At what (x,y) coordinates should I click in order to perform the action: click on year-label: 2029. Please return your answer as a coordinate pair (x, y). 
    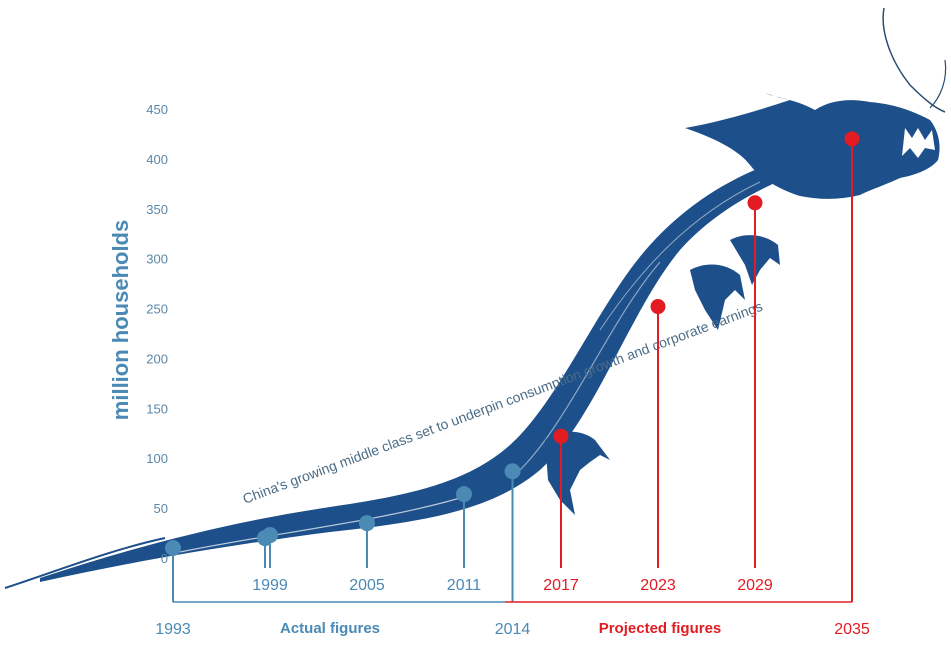
    Looking at the image, I should click on (755, 585).